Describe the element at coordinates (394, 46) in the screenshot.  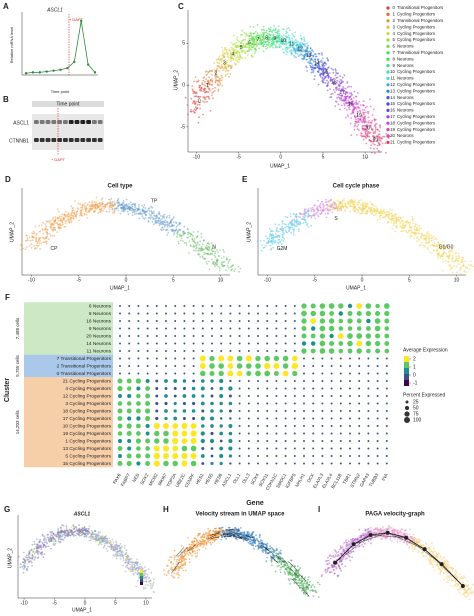
I see `legend-id: 6` at that location.